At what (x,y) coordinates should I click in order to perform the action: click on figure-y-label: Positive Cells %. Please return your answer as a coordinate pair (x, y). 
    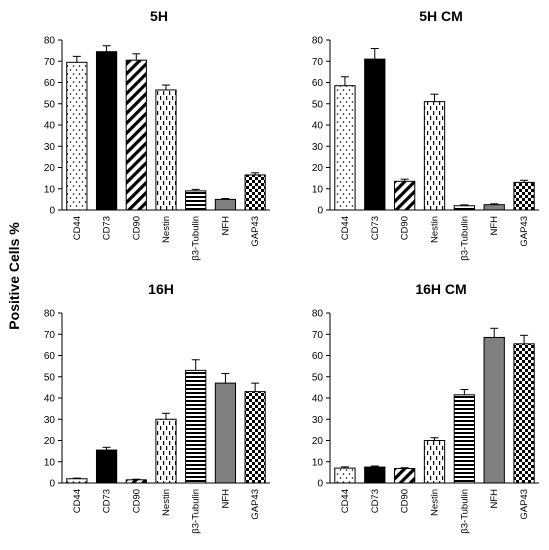
    Looking at the image, I should click on (14, 276).